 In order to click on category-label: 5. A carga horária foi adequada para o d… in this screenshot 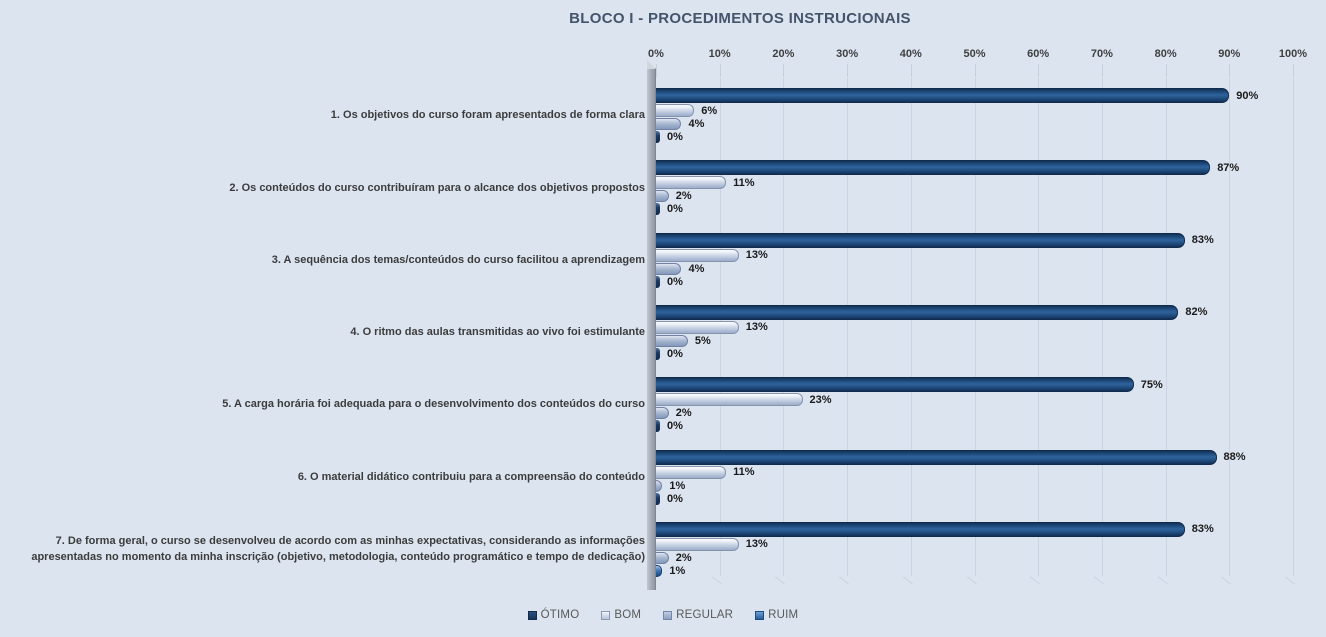, I will do `click(433, 404)`.